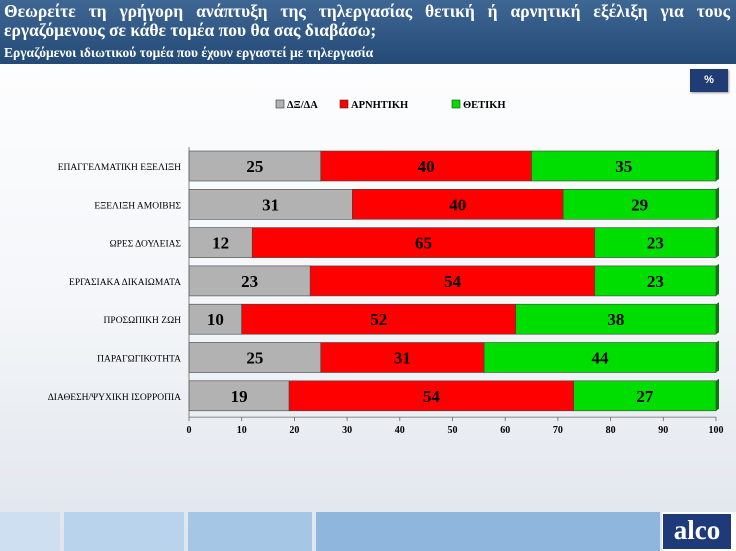 This screenshot has width=736, height=551. What do you see at coordinates (697, 531) in the screenshot?
I see `alco-logo: alco` at bounding box center [697, 531].